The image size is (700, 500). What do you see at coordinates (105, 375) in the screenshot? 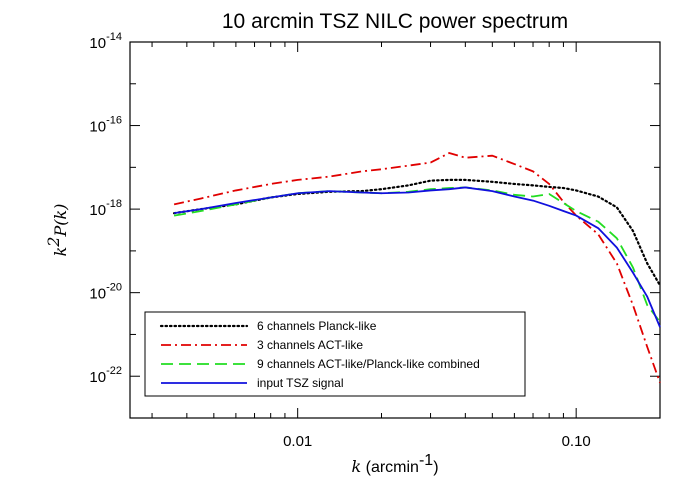
I see `y-tick-label: 10-22` at bounding box center [105, 375].